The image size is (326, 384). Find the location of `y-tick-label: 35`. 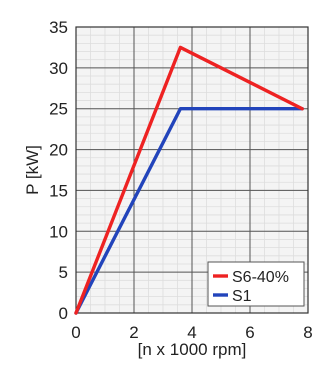

y-tick-label: 35 is located at coordinates (58, 27).